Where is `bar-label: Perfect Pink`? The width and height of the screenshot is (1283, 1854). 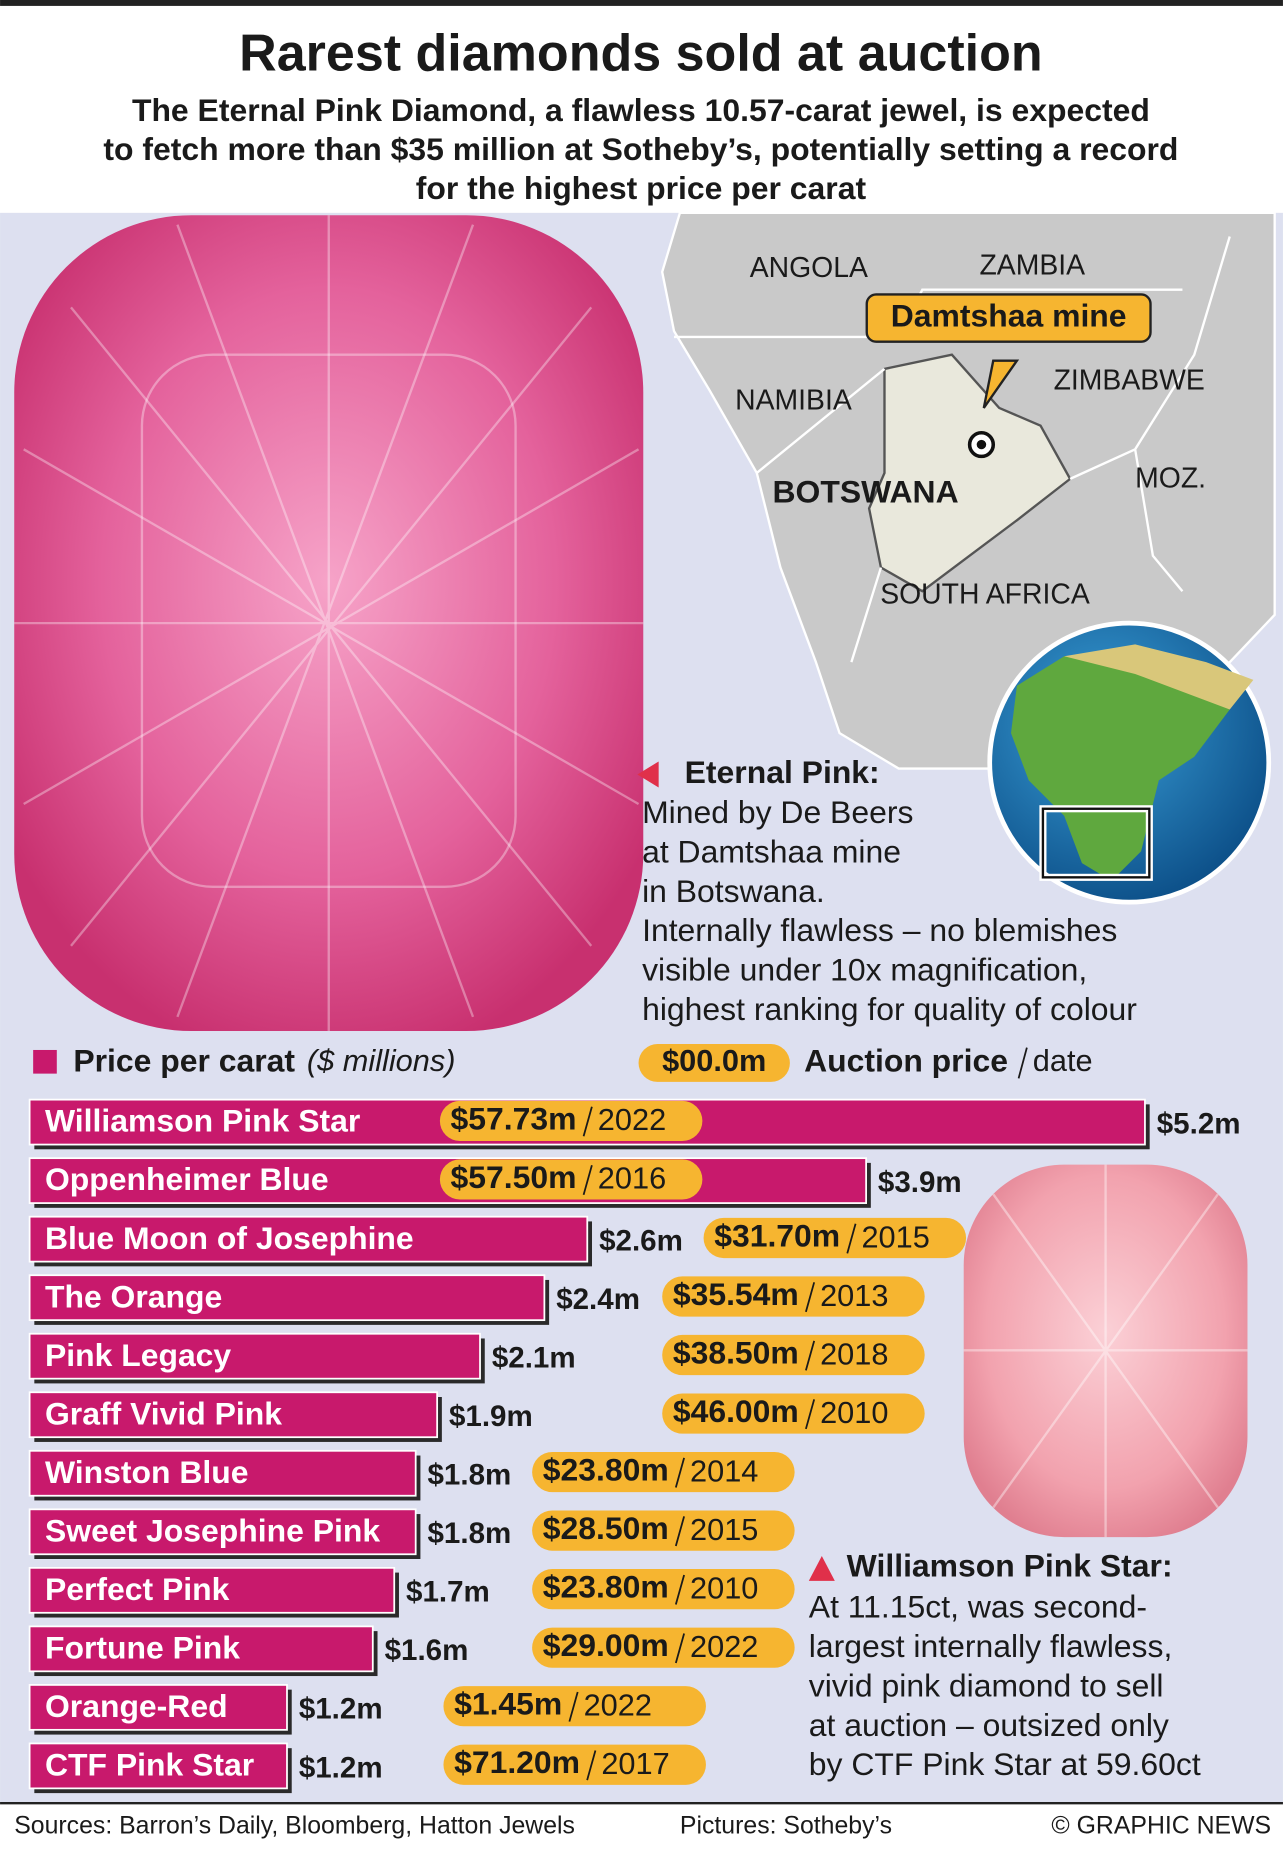
bar-label: Perfect Pink is located at coordinates (137, 1589).